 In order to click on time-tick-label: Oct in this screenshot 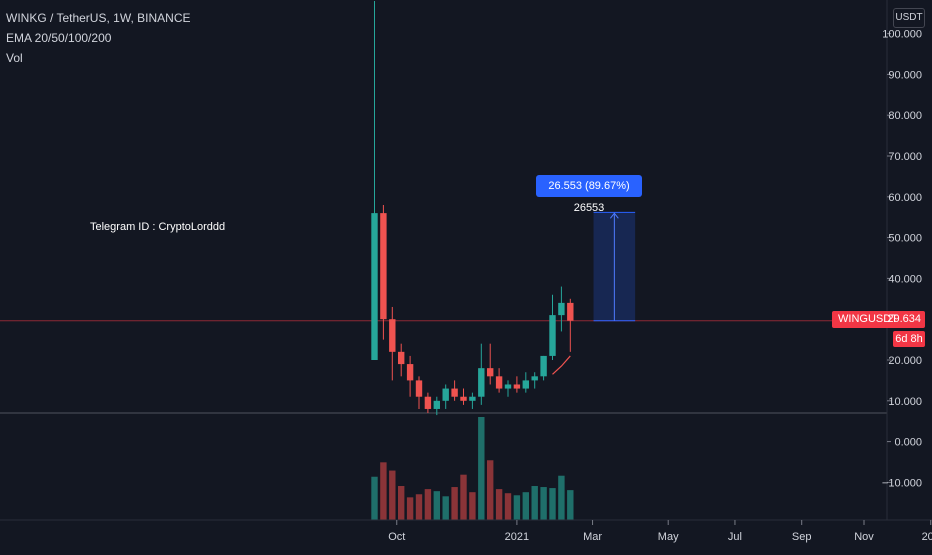, I will do `click(396, 537)`.